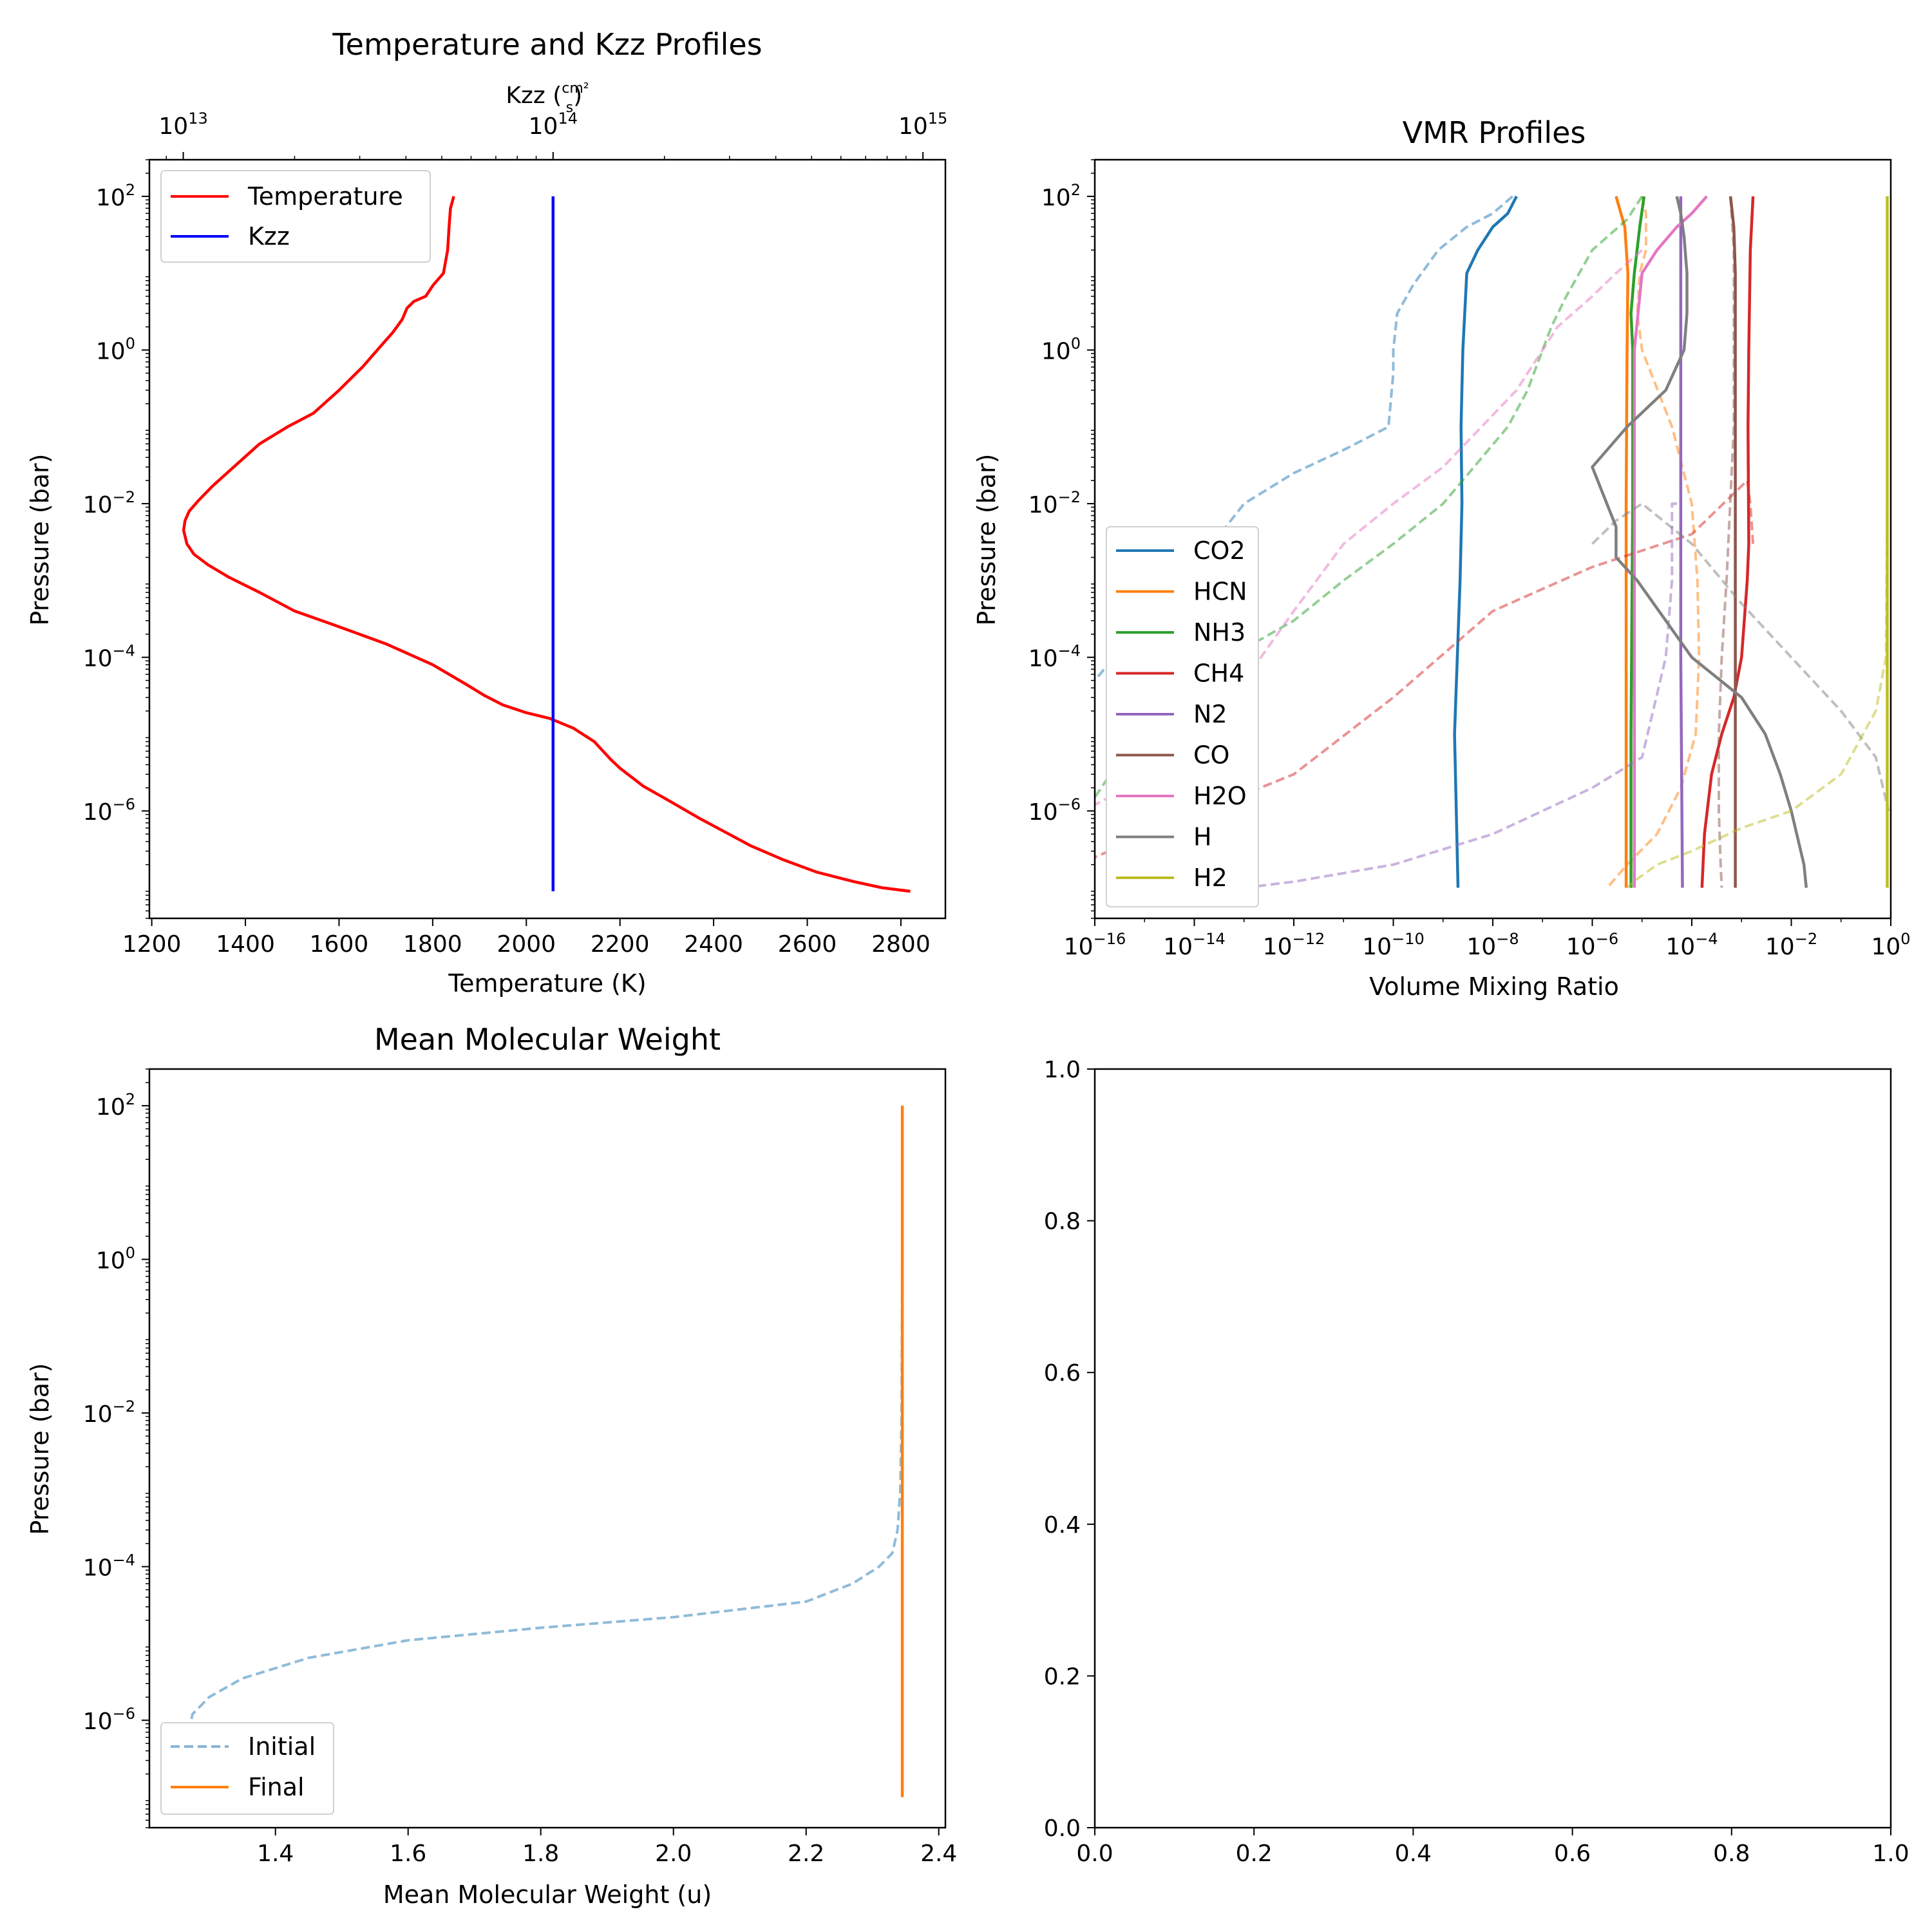 Image resolution: width=1932 pixels, height=1932 pixels. I want to click on legend-h2o-label: H2O, so click(1220, 796).